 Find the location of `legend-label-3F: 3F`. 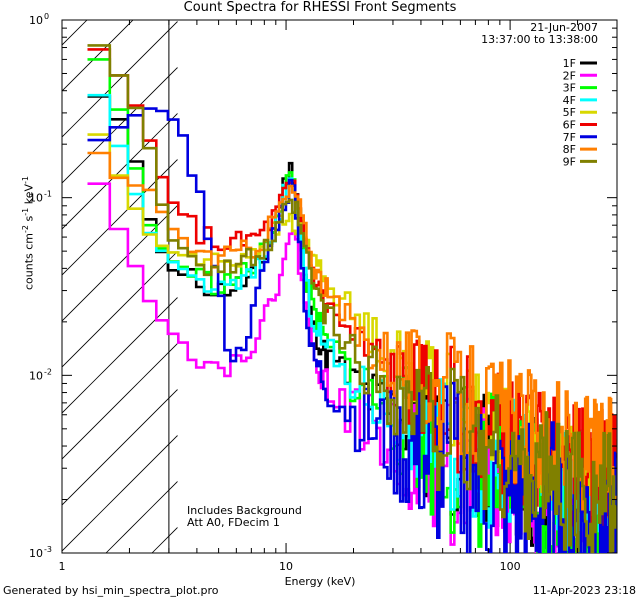

legend-label-3F: 3F is located at coordinates (569, 88).